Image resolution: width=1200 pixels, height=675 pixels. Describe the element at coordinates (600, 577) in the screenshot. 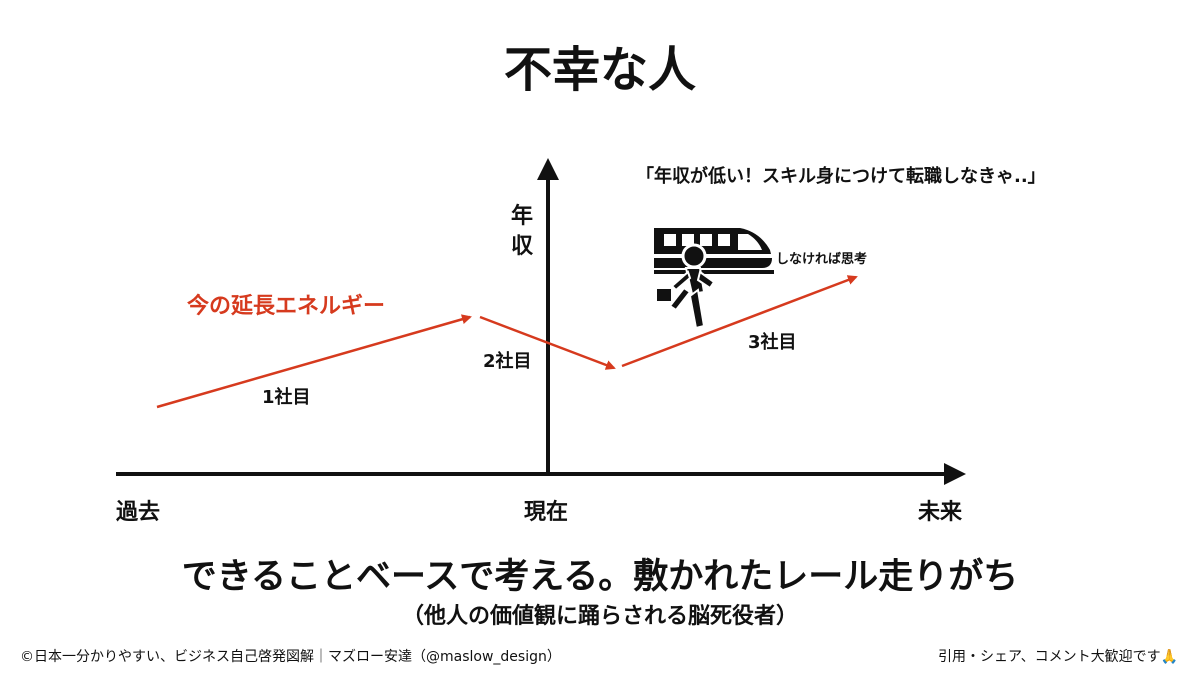

I see `main-message: できることベースで考える。敷かれたレール走りがち` at that location.